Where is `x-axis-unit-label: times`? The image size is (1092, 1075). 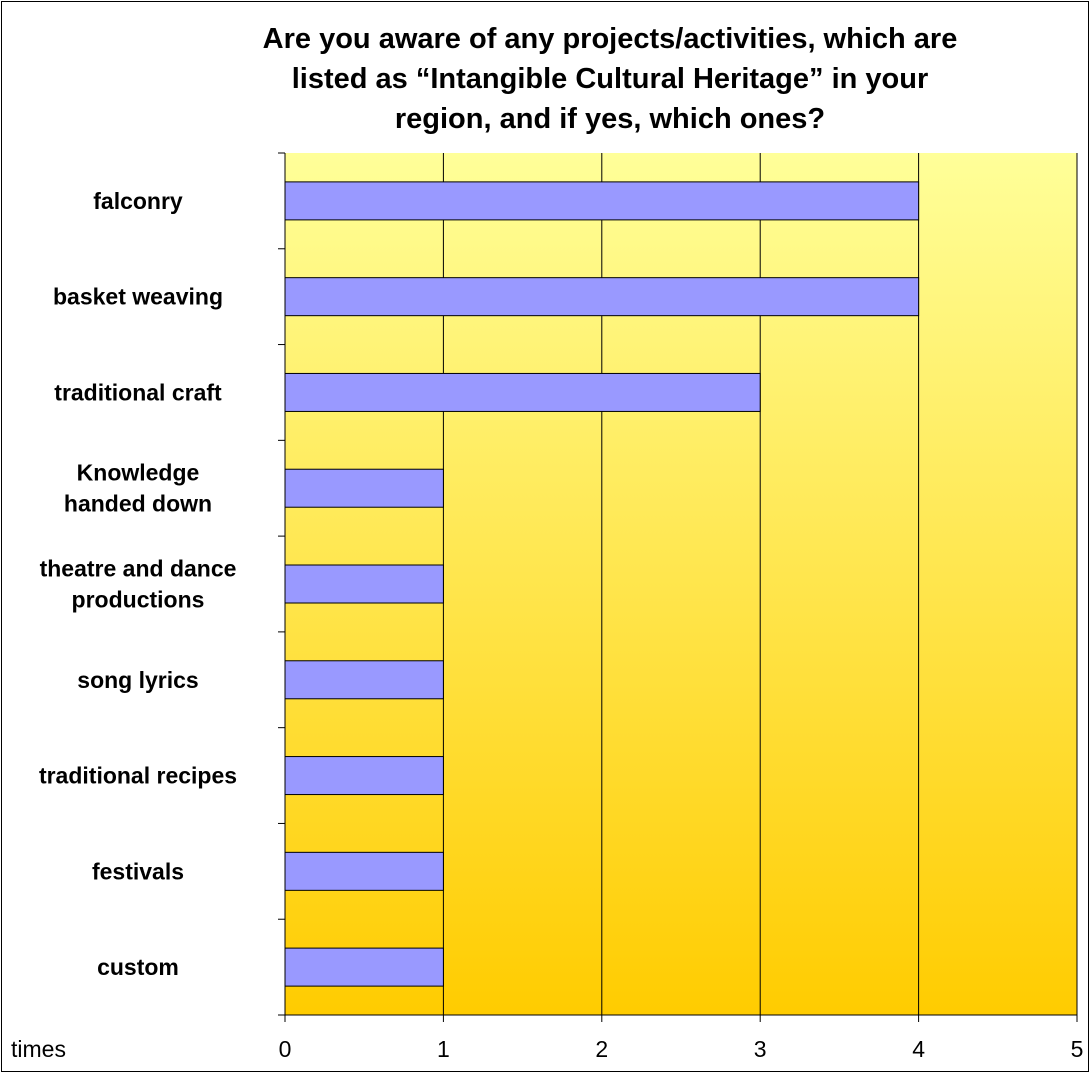
x-axis-unit-label: times is located at coordinates (38, 1049).